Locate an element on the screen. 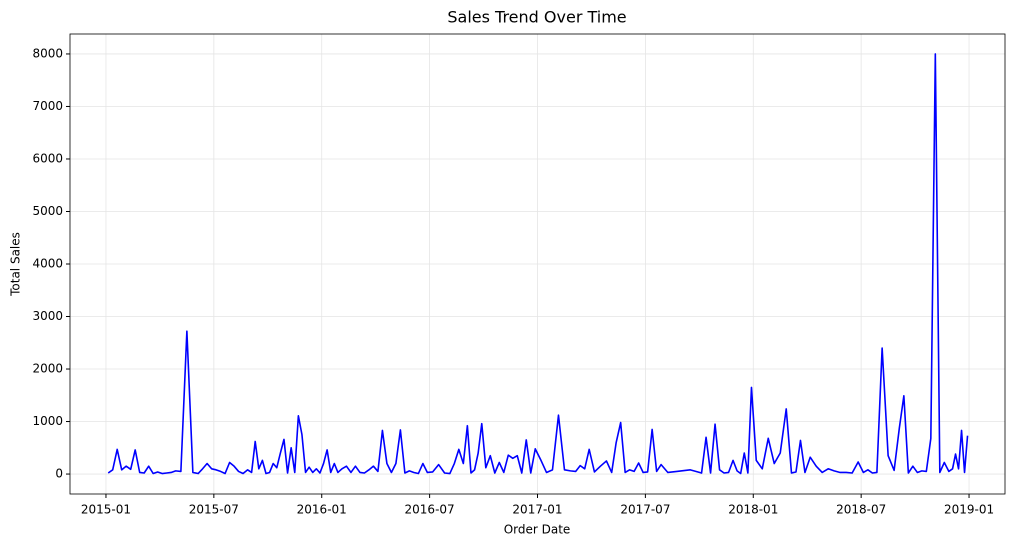 Image resolution: width=1014 pixels, height=552 pixels. y-tick-label: 0 is located at coordinates (59, 474).